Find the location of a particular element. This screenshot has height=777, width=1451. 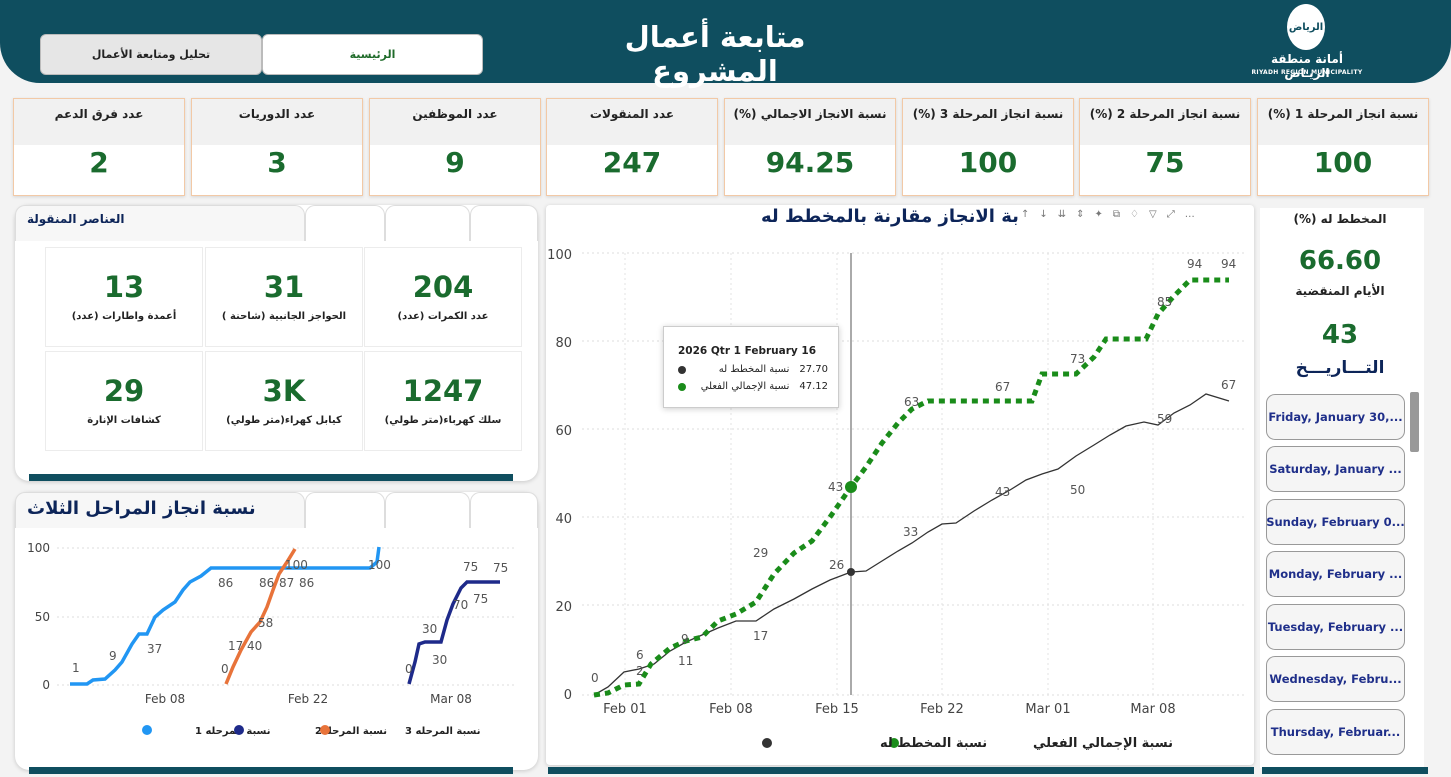

tooltip-value: 27.70 is located at coordinates (813, 369).